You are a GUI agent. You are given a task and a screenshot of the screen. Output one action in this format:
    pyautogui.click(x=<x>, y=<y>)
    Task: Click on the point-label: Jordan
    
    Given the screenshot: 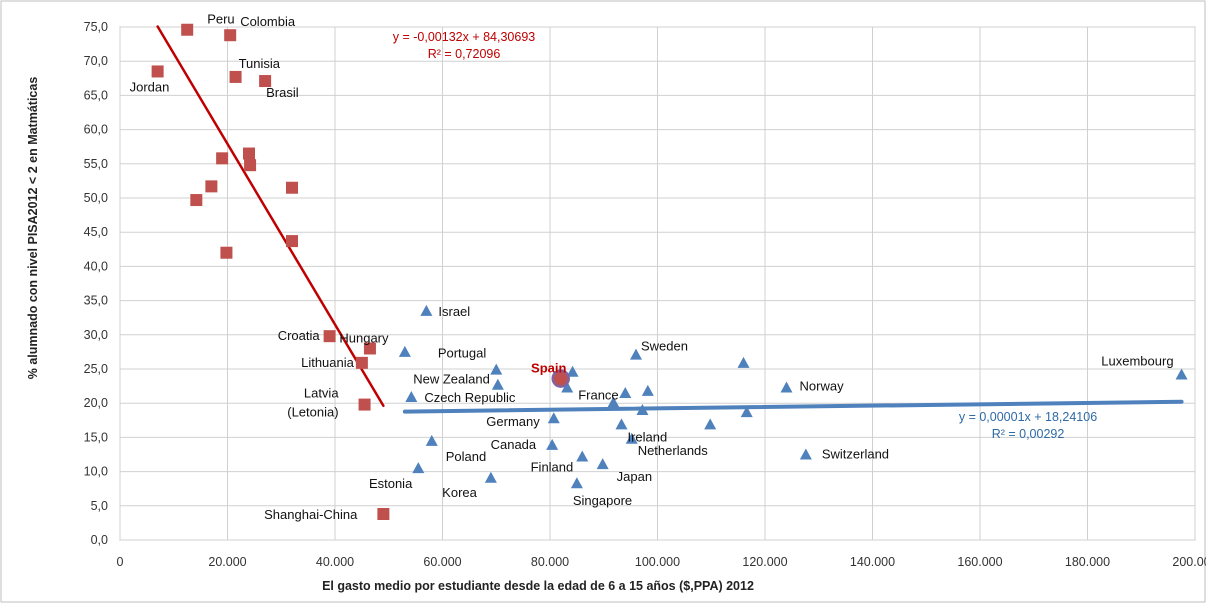 What is the action you would take?
    pyautogui.click(x=150, y=86)
    